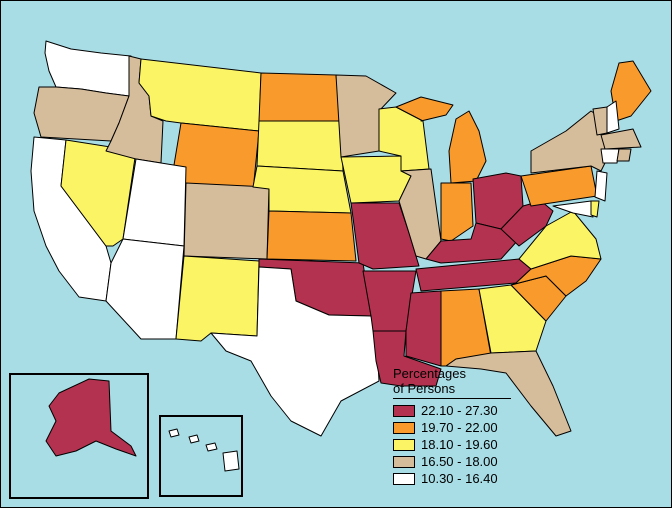 This screenshot has height=508, width=672. I want to click on state-nh, so click(613, 117).